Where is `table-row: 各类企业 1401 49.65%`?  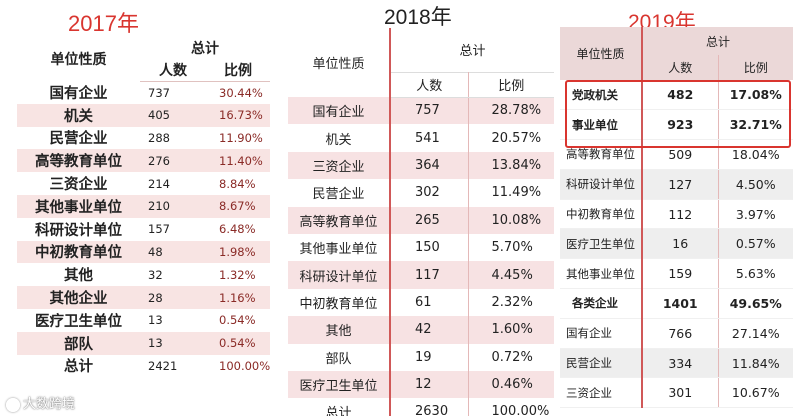 table-row: 各类企业 1401 49.65% is located at coordinates (676, 303).